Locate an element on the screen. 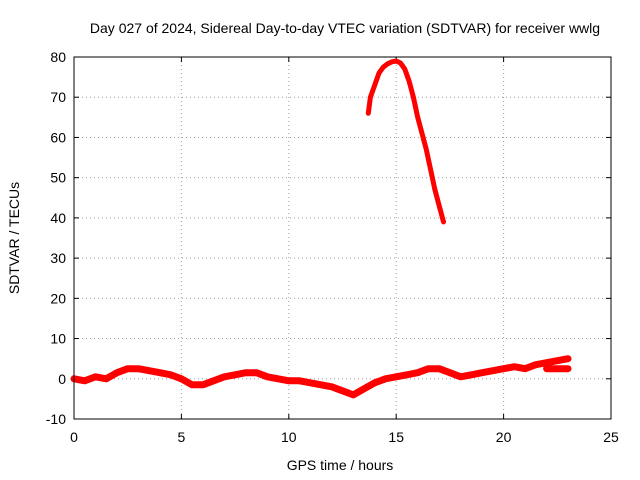 The height and width of the screenshot is (480, 640). y-tick-label: 50 is located at coordinates (58, 178).